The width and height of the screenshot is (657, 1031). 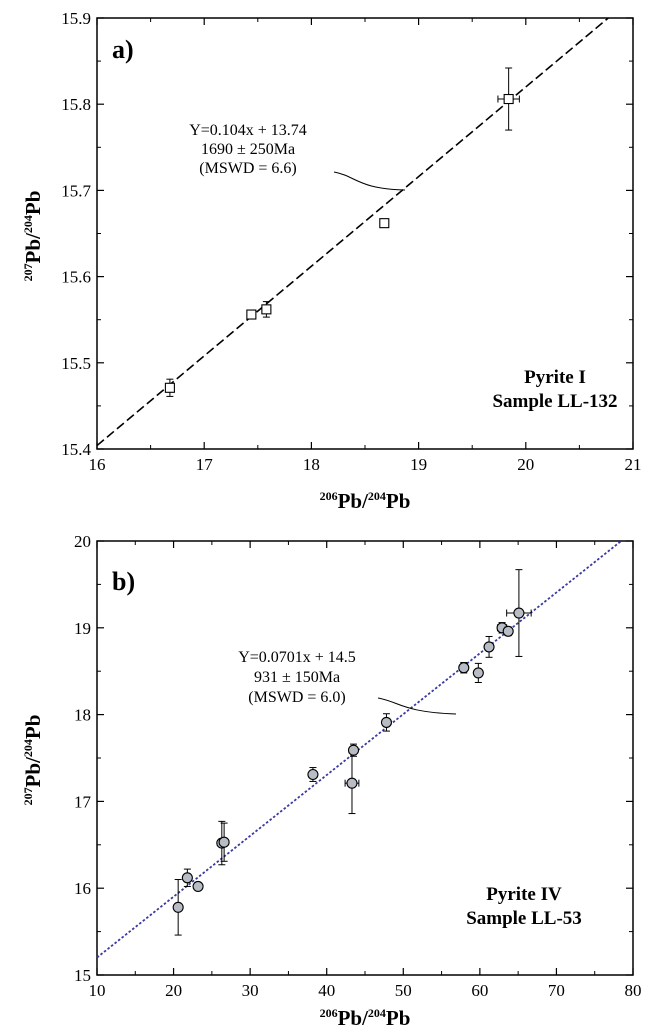 What do you see at coordinates (479, 990) in the screenshot?
I see `x-tick-label: 60` at bounding box center [479, 990].